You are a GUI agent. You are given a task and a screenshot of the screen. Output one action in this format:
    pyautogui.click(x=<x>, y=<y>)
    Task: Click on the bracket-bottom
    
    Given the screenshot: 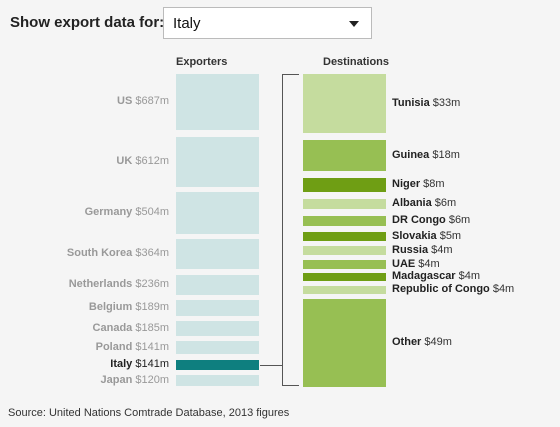 What is the action you would take?
    pyautogui.click(x=290, y=385)
    